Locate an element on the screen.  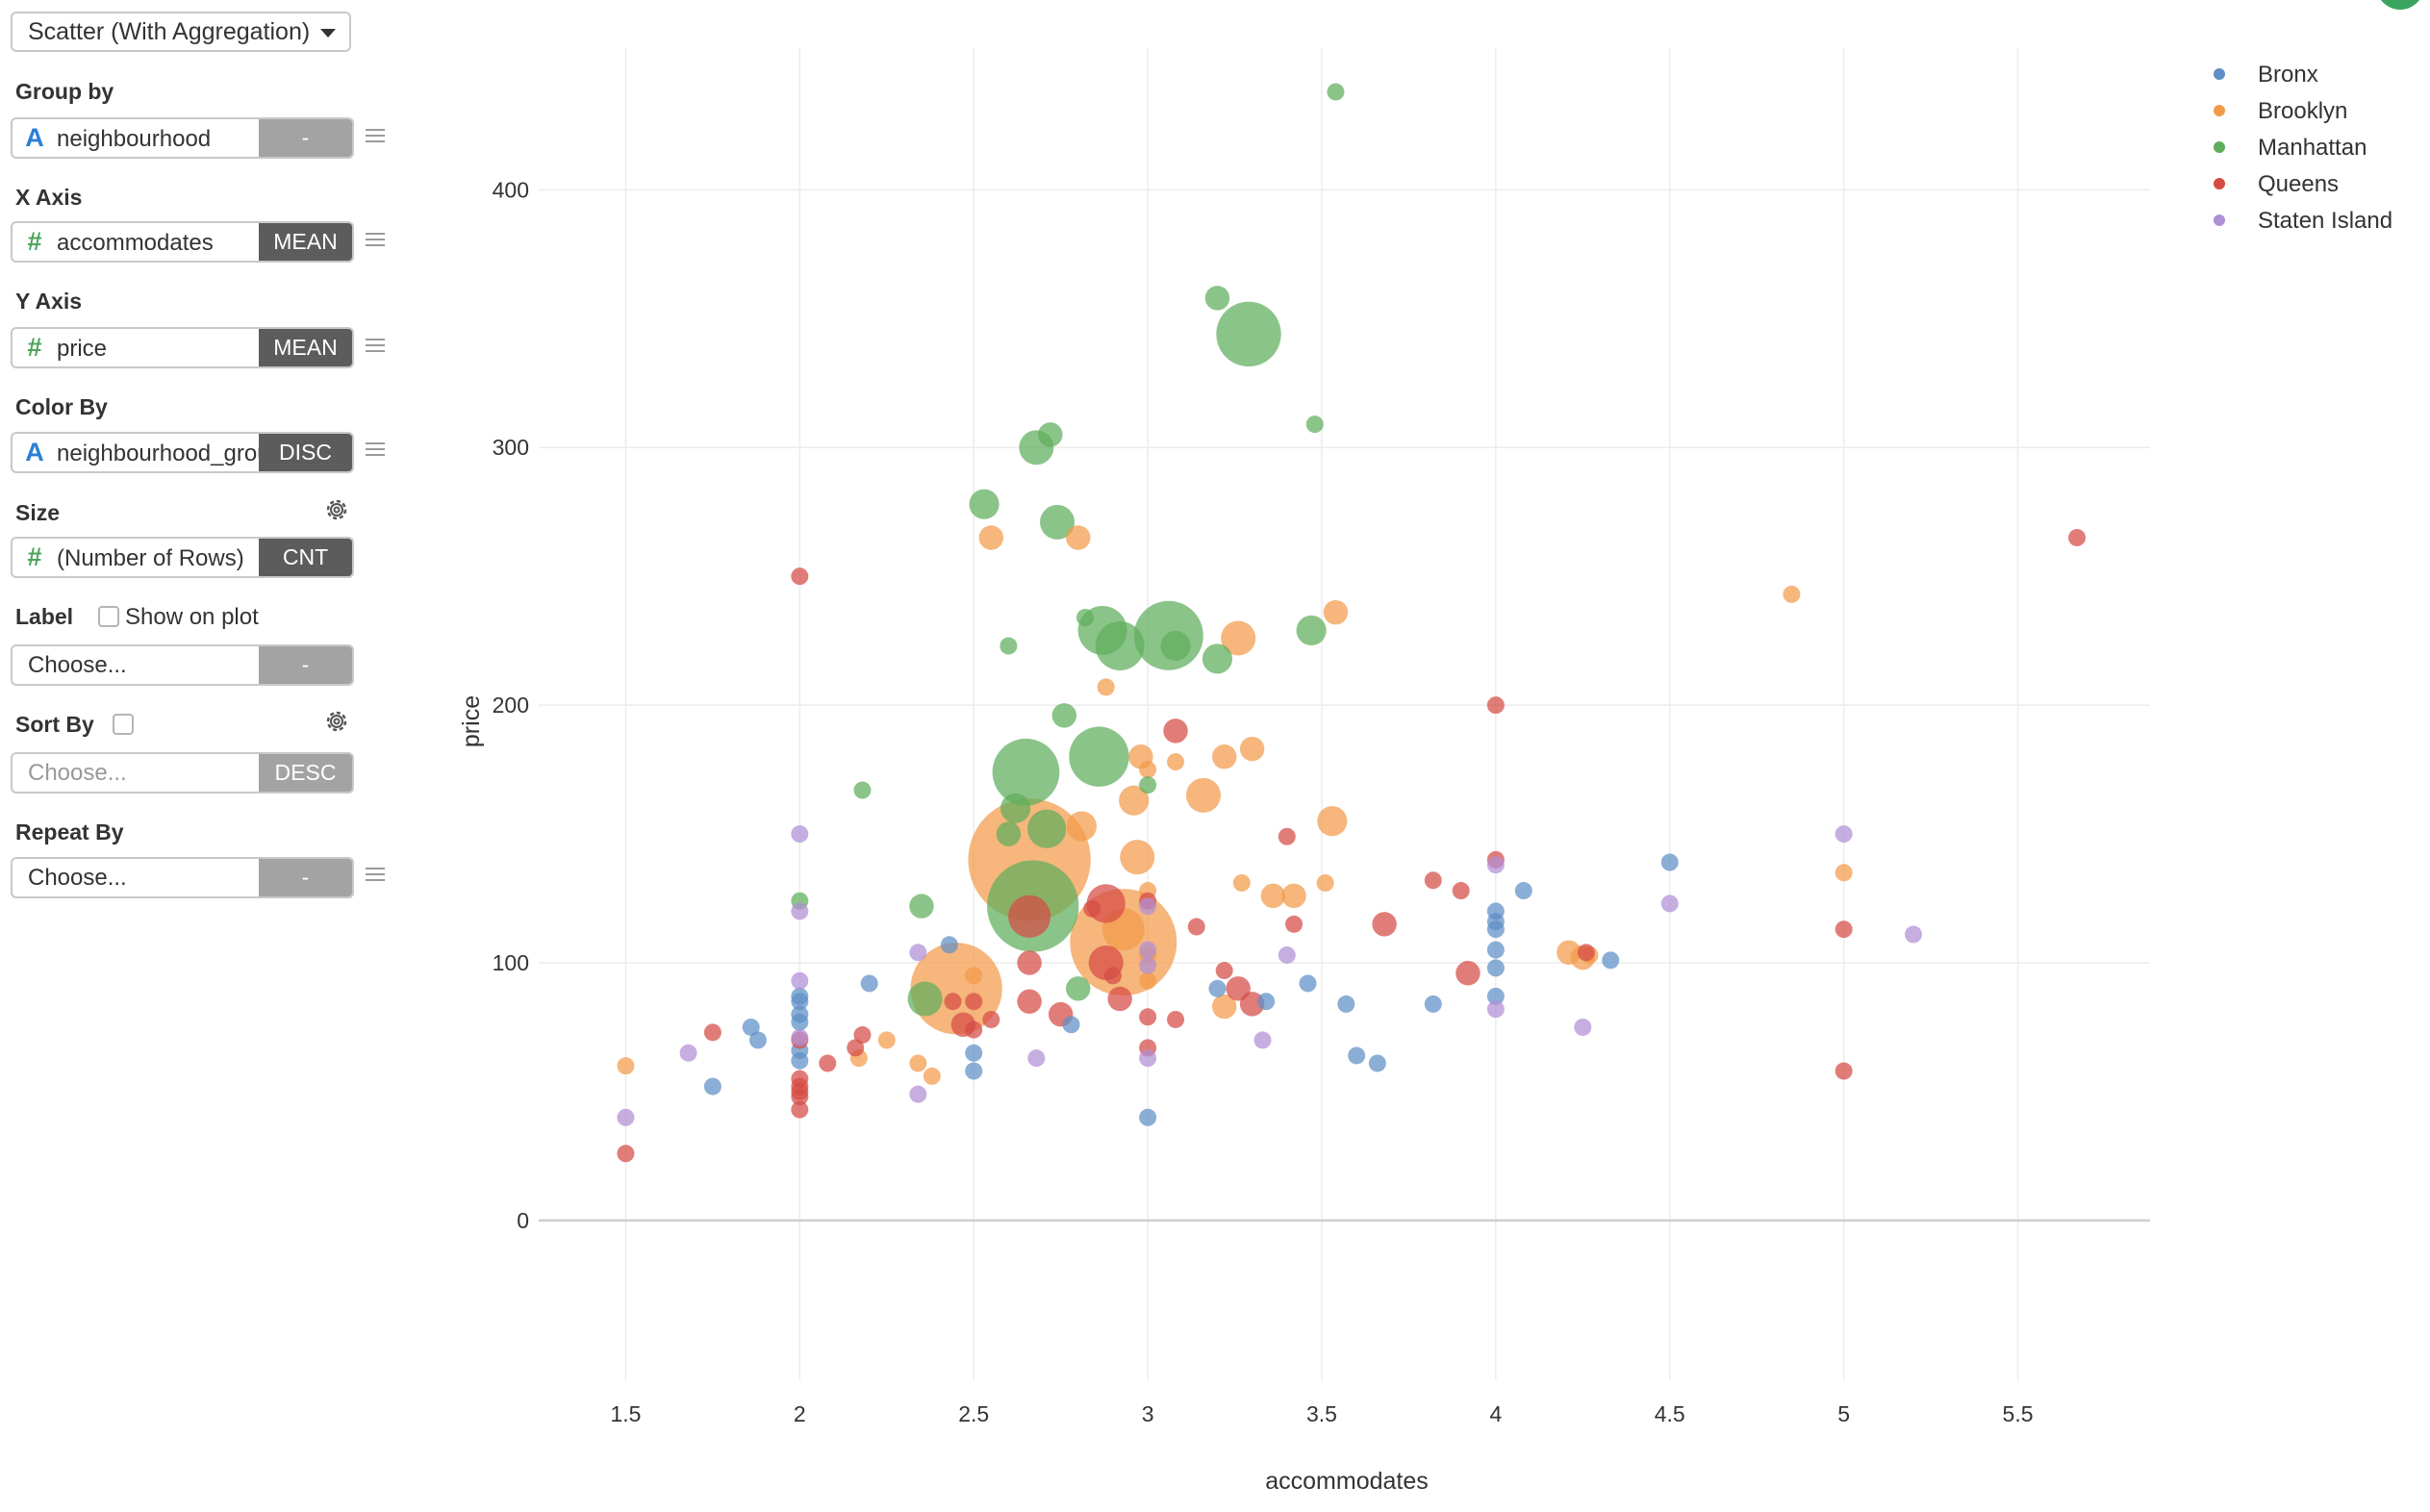
label-agg-button: - is located at coordinates (305, 665).